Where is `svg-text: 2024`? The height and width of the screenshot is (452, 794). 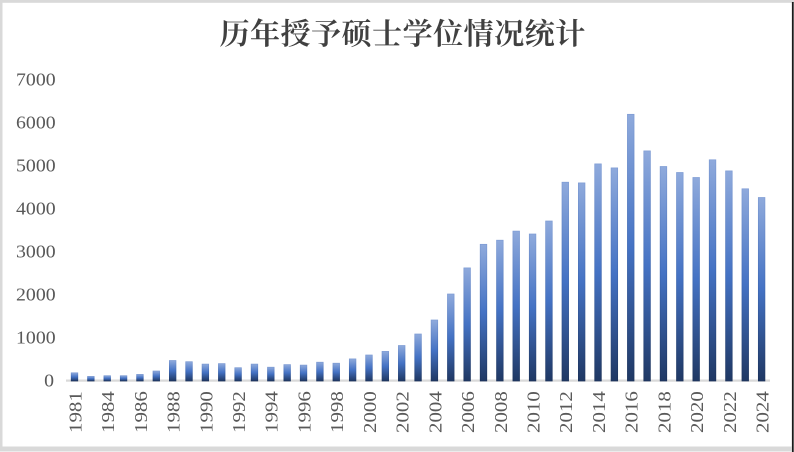 svg-text: 2024 is located at coordinates (763, 412).